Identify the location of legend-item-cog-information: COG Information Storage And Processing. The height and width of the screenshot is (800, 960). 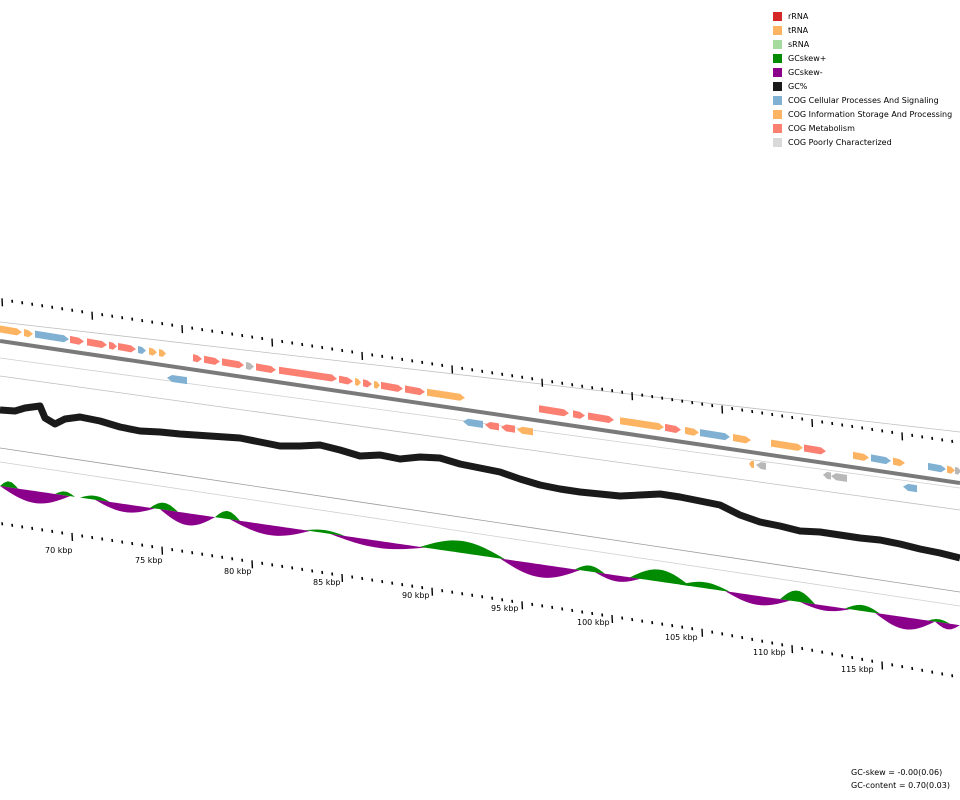
(862, 114).